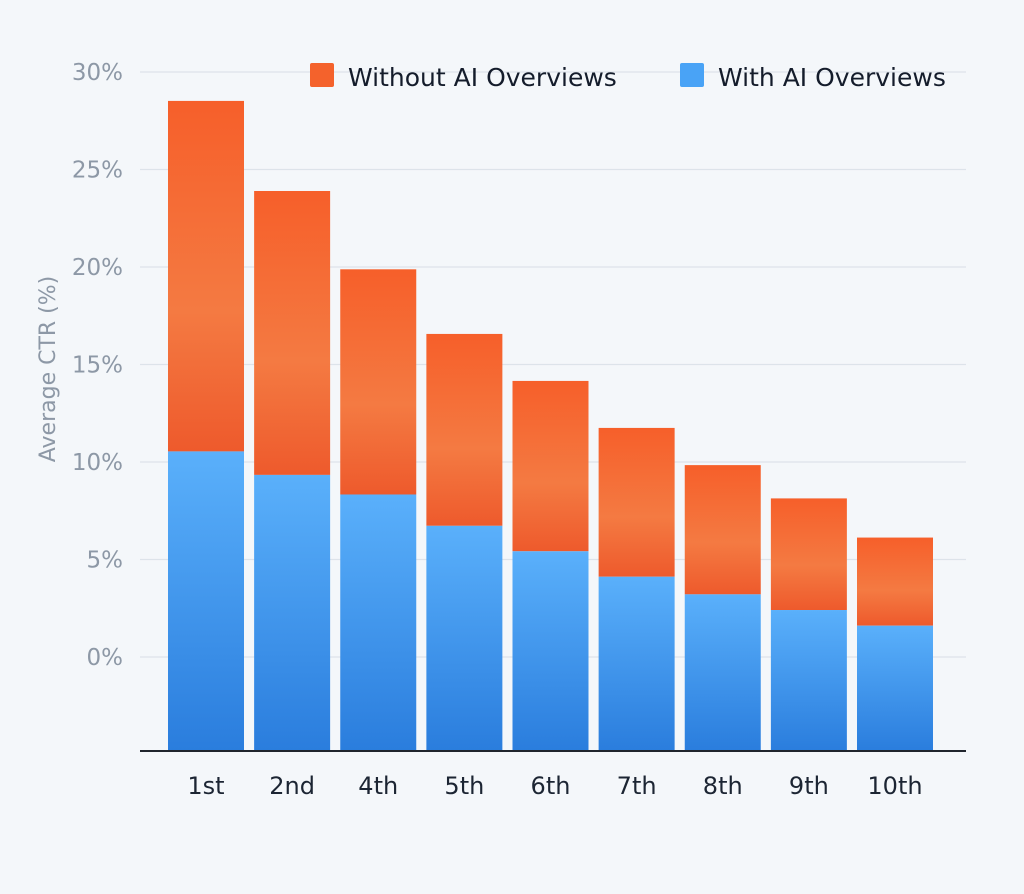 This screenshot has width=1024, height=894. Describe the element at coordinates (97, 463) in the screenshot. I see `y-tick-label: 10%` at that location.